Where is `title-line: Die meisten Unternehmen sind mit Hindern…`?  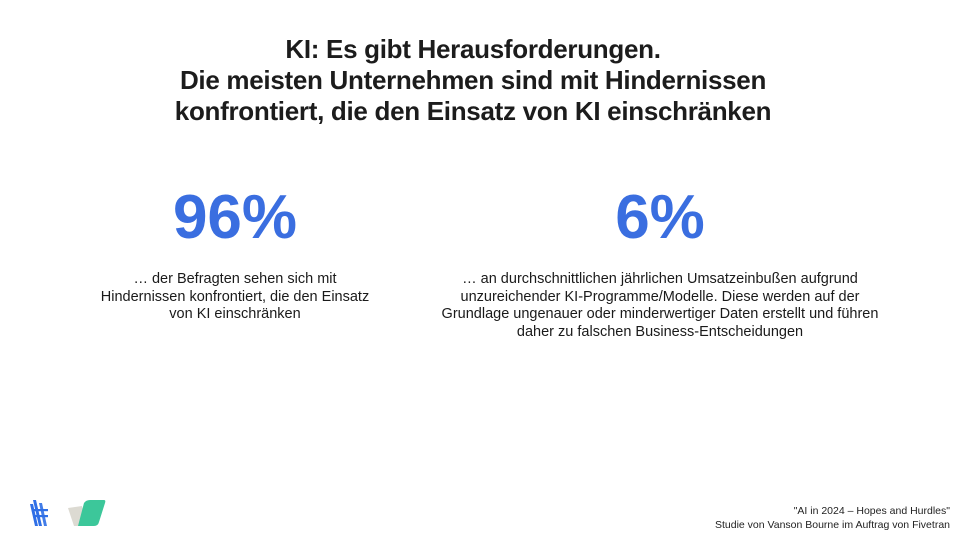
title-line: Die meisten Unternehmen sind mit Hindern… is located at coordinates (473, 80).